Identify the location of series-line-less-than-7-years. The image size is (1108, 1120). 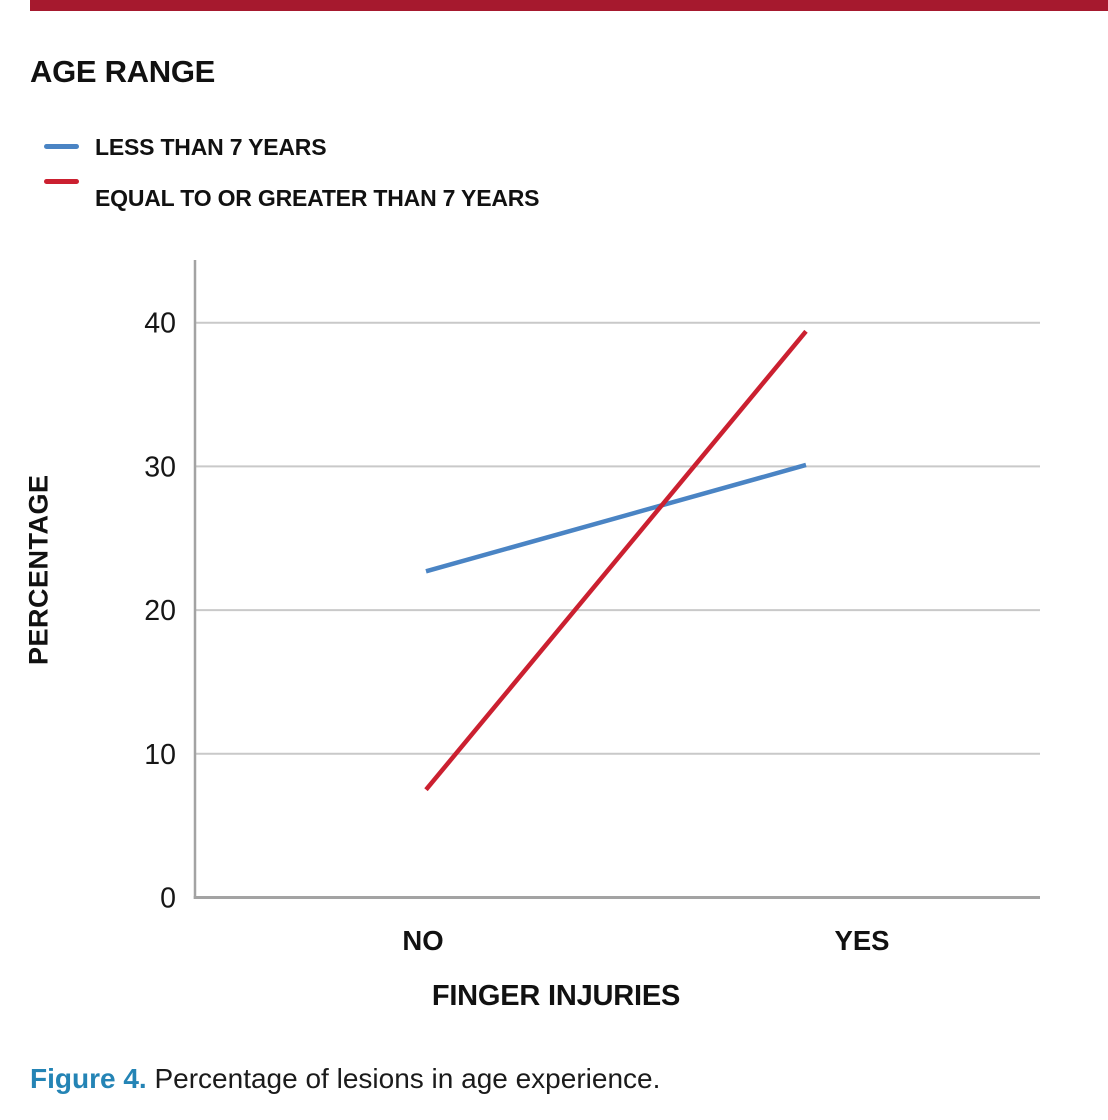
(616, 518).